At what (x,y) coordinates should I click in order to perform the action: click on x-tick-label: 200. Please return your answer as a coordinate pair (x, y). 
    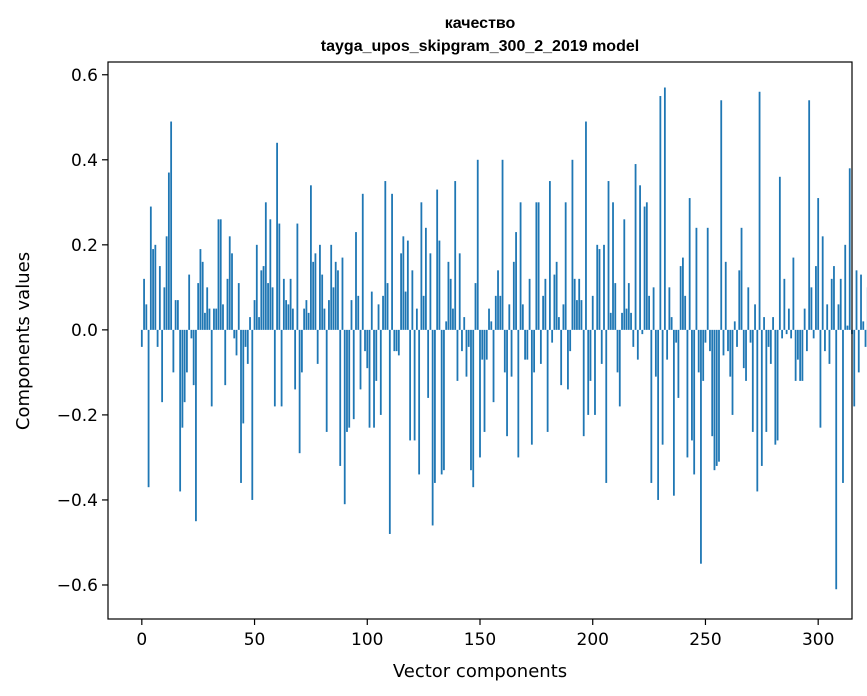
    Looking at the image, I should click on (593, 640).